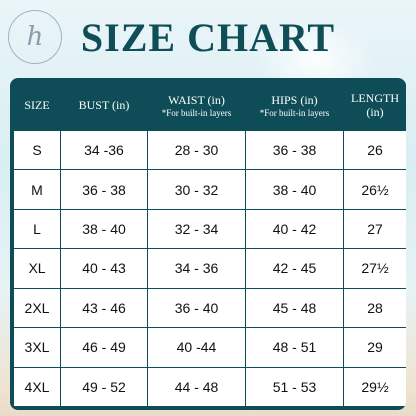  Describe the element at coordinates (196, 308) in the screenshot. I see `cell-waist: 36 - 40` at that location.